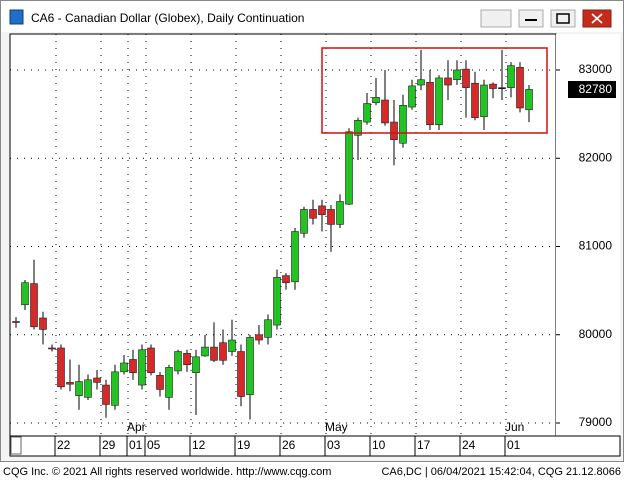 Image resolution: width=624 pixels, height=485 pixels. Describe the element at coordinates (596, 246) in the screenshot. I see `y-tick-label: 81000` at that location.